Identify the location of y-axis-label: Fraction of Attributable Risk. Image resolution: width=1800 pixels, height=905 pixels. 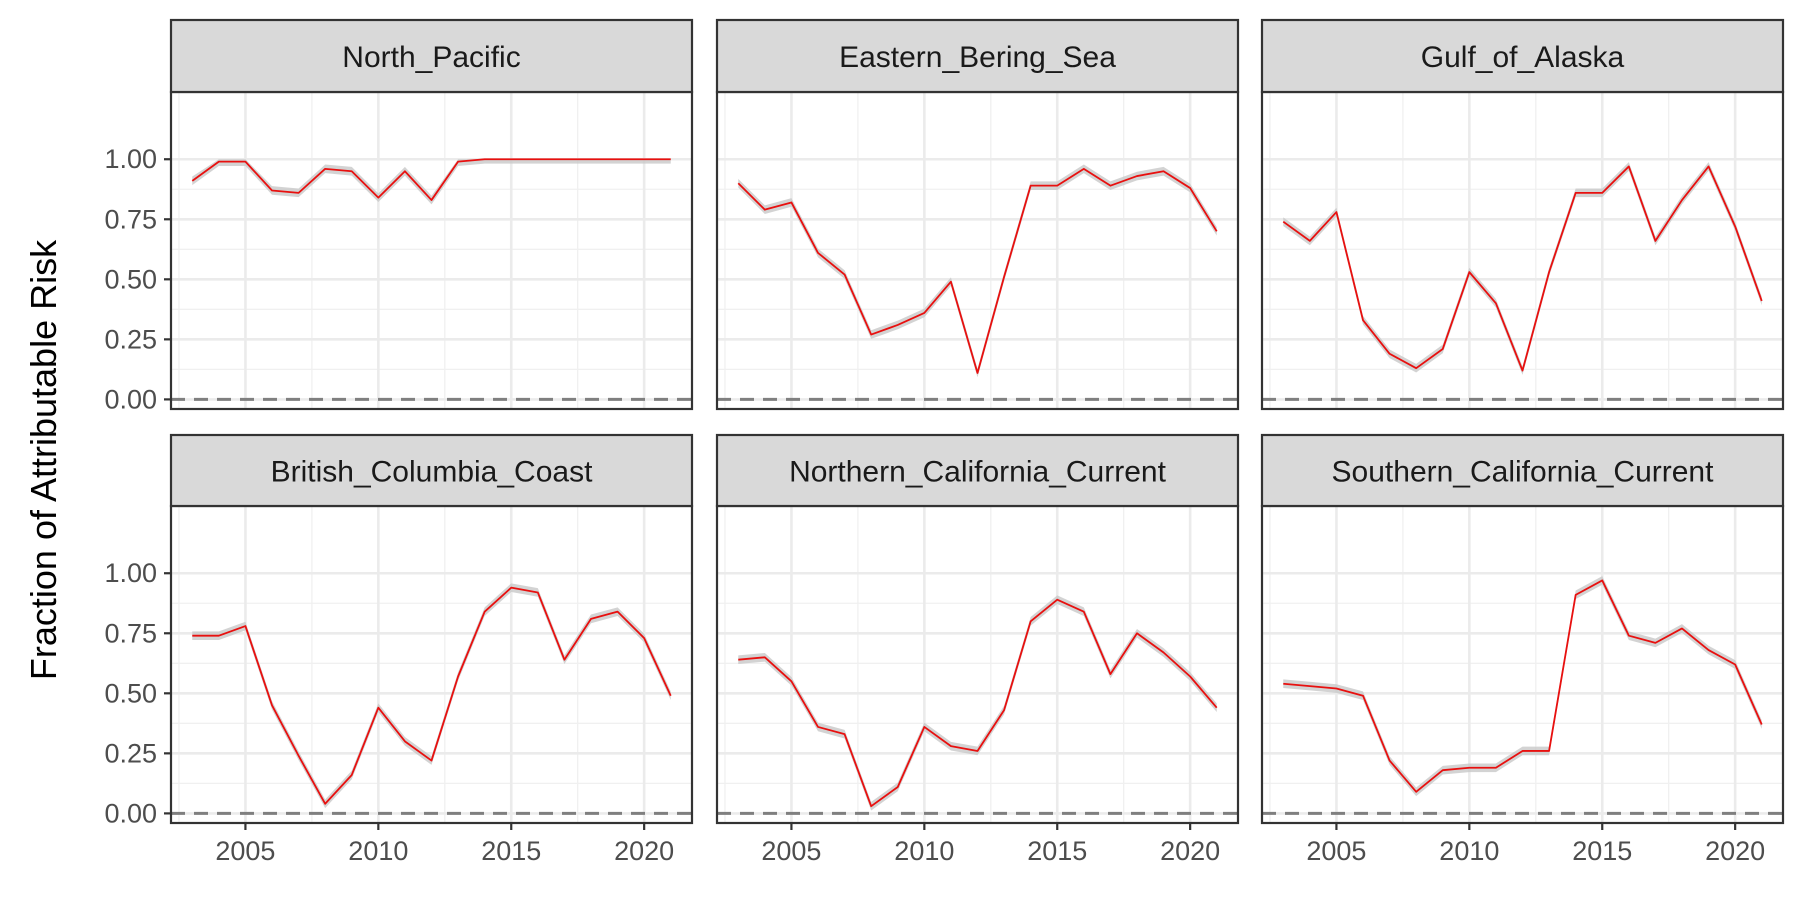
(43, 459).